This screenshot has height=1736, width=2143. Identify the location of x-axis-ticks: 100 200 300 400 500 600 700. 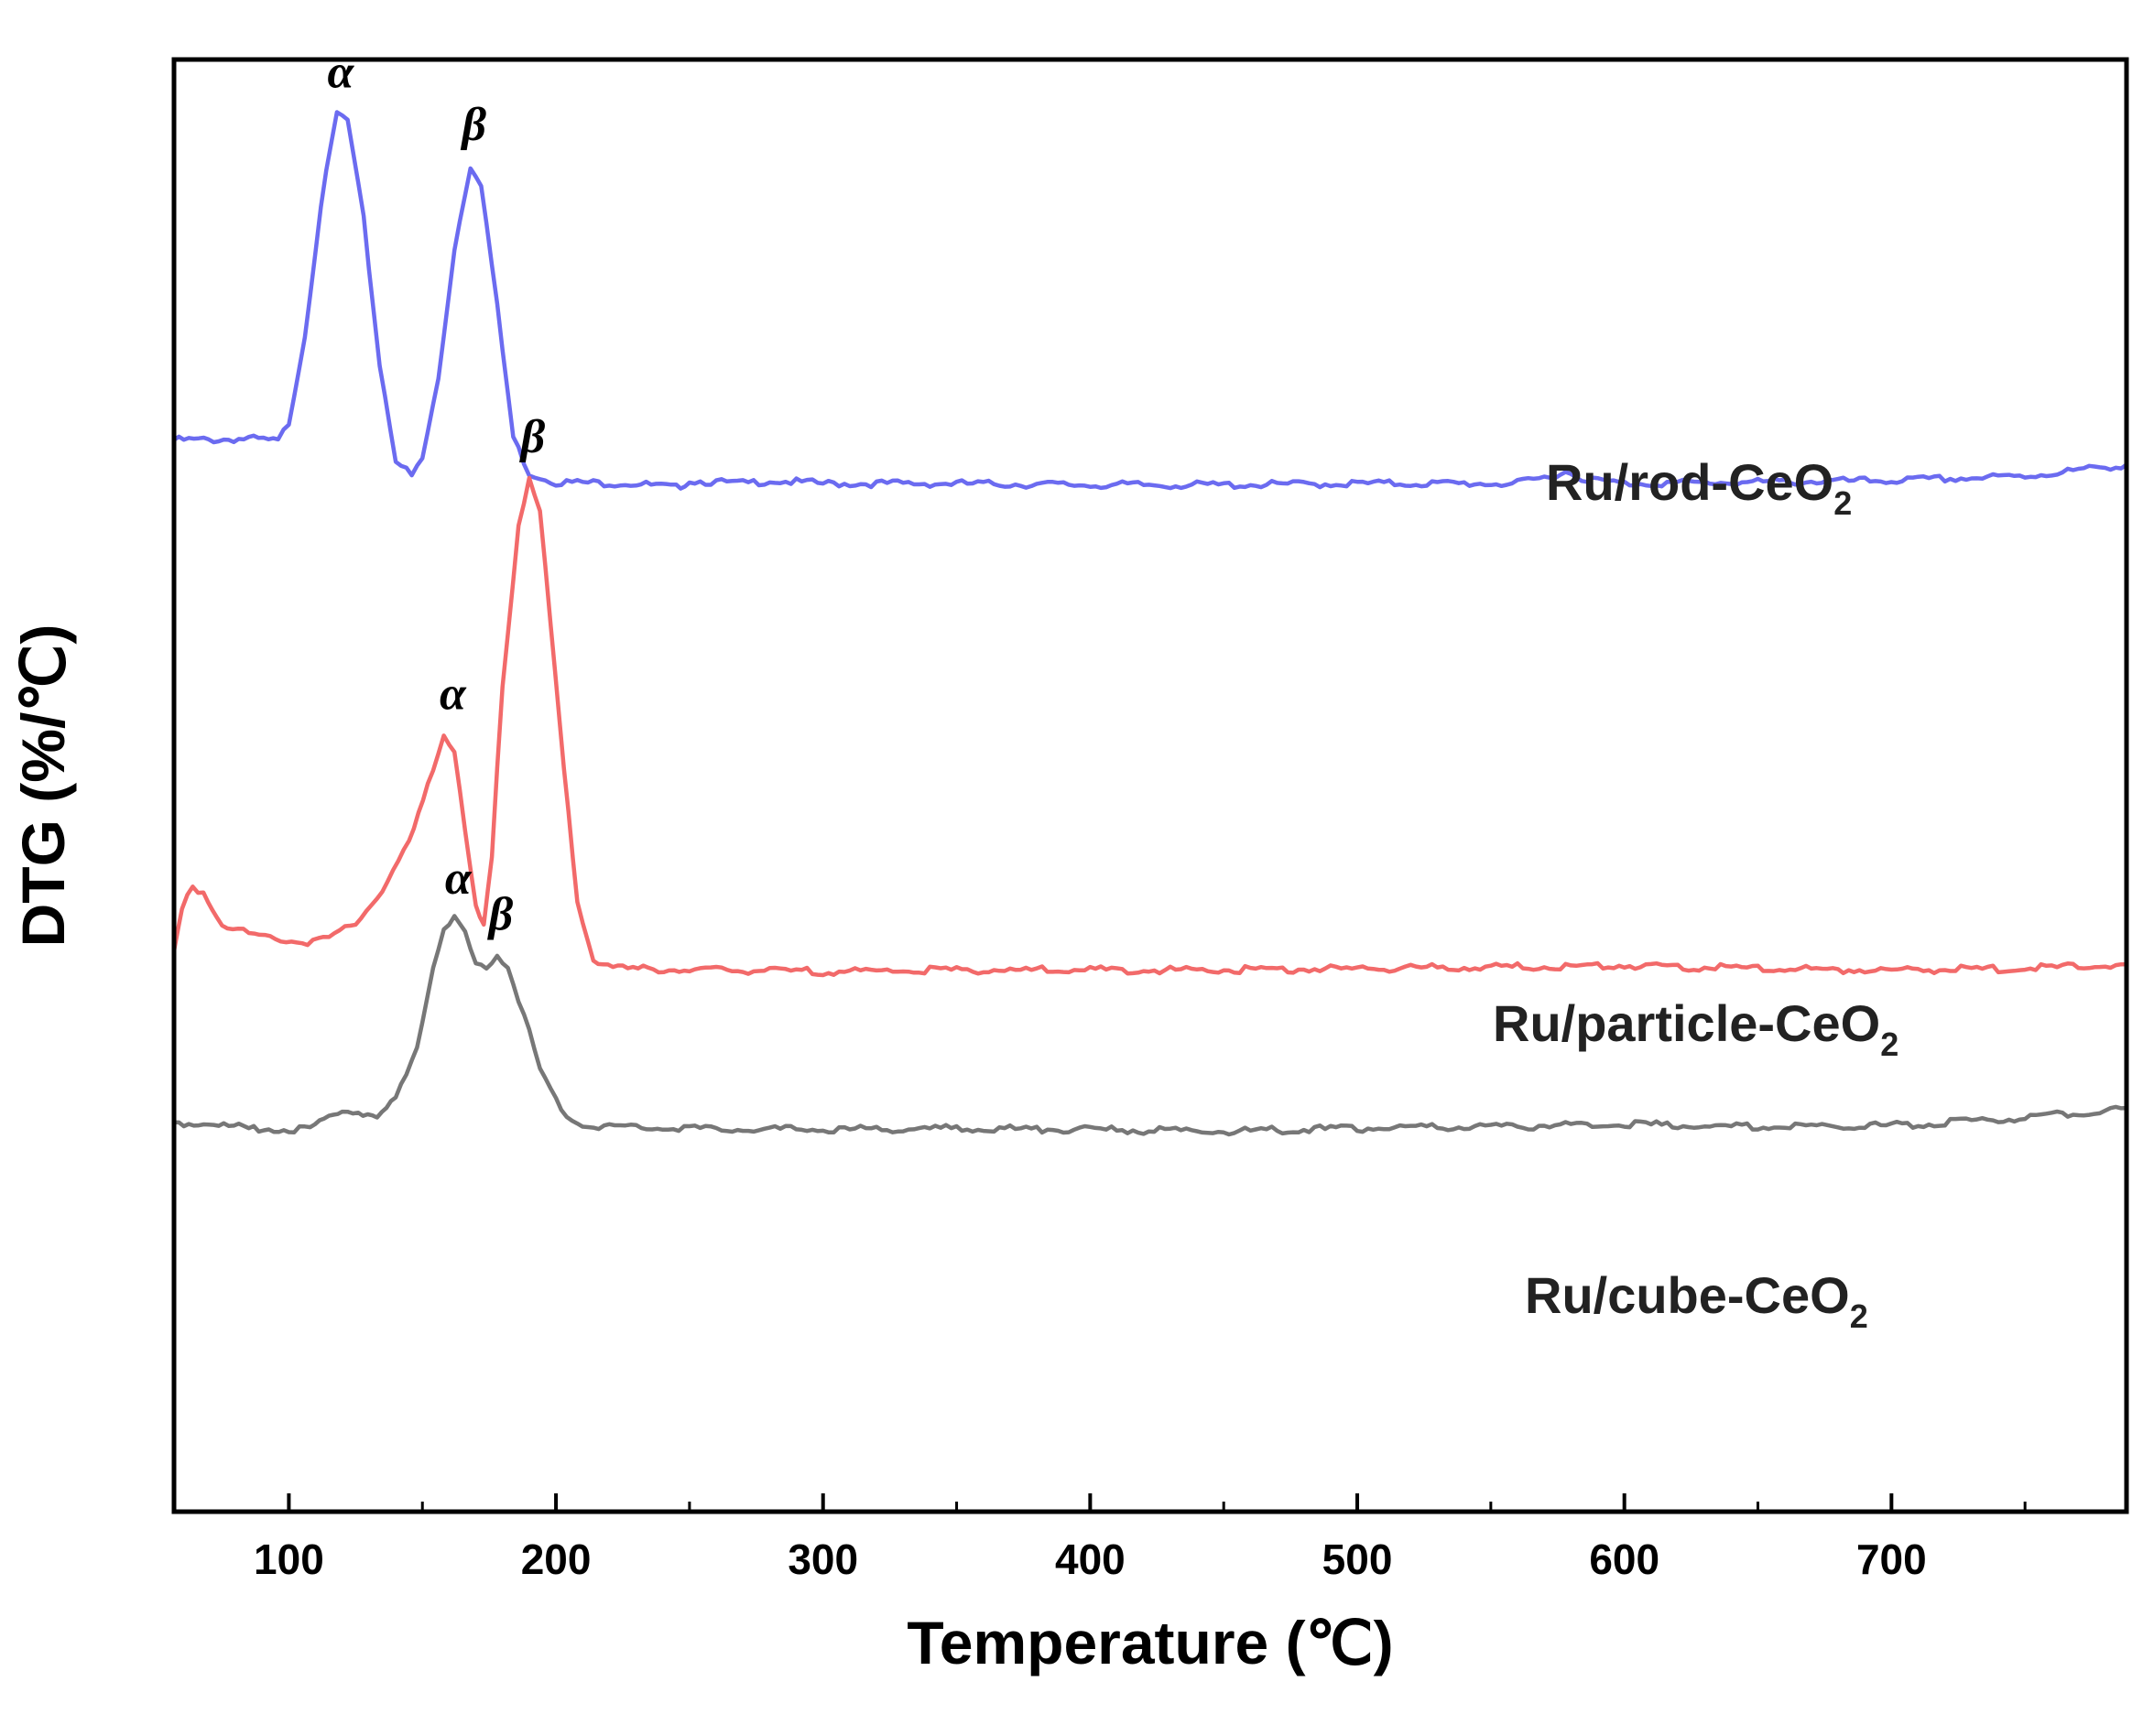
(1140, 1538).